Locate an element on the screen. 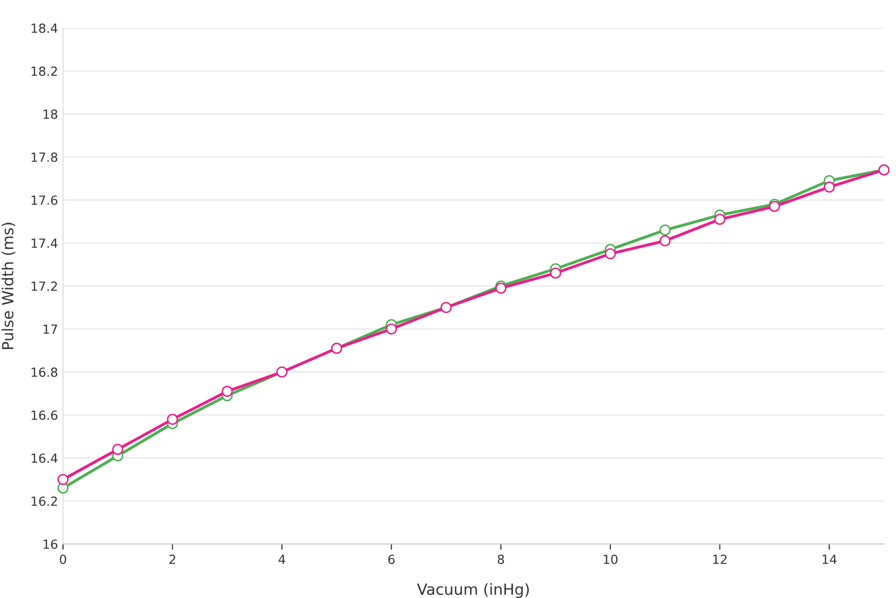 This screenshot has height=598, width=896. y-tick-label: 18.4 is located at coordinates (45, 28).